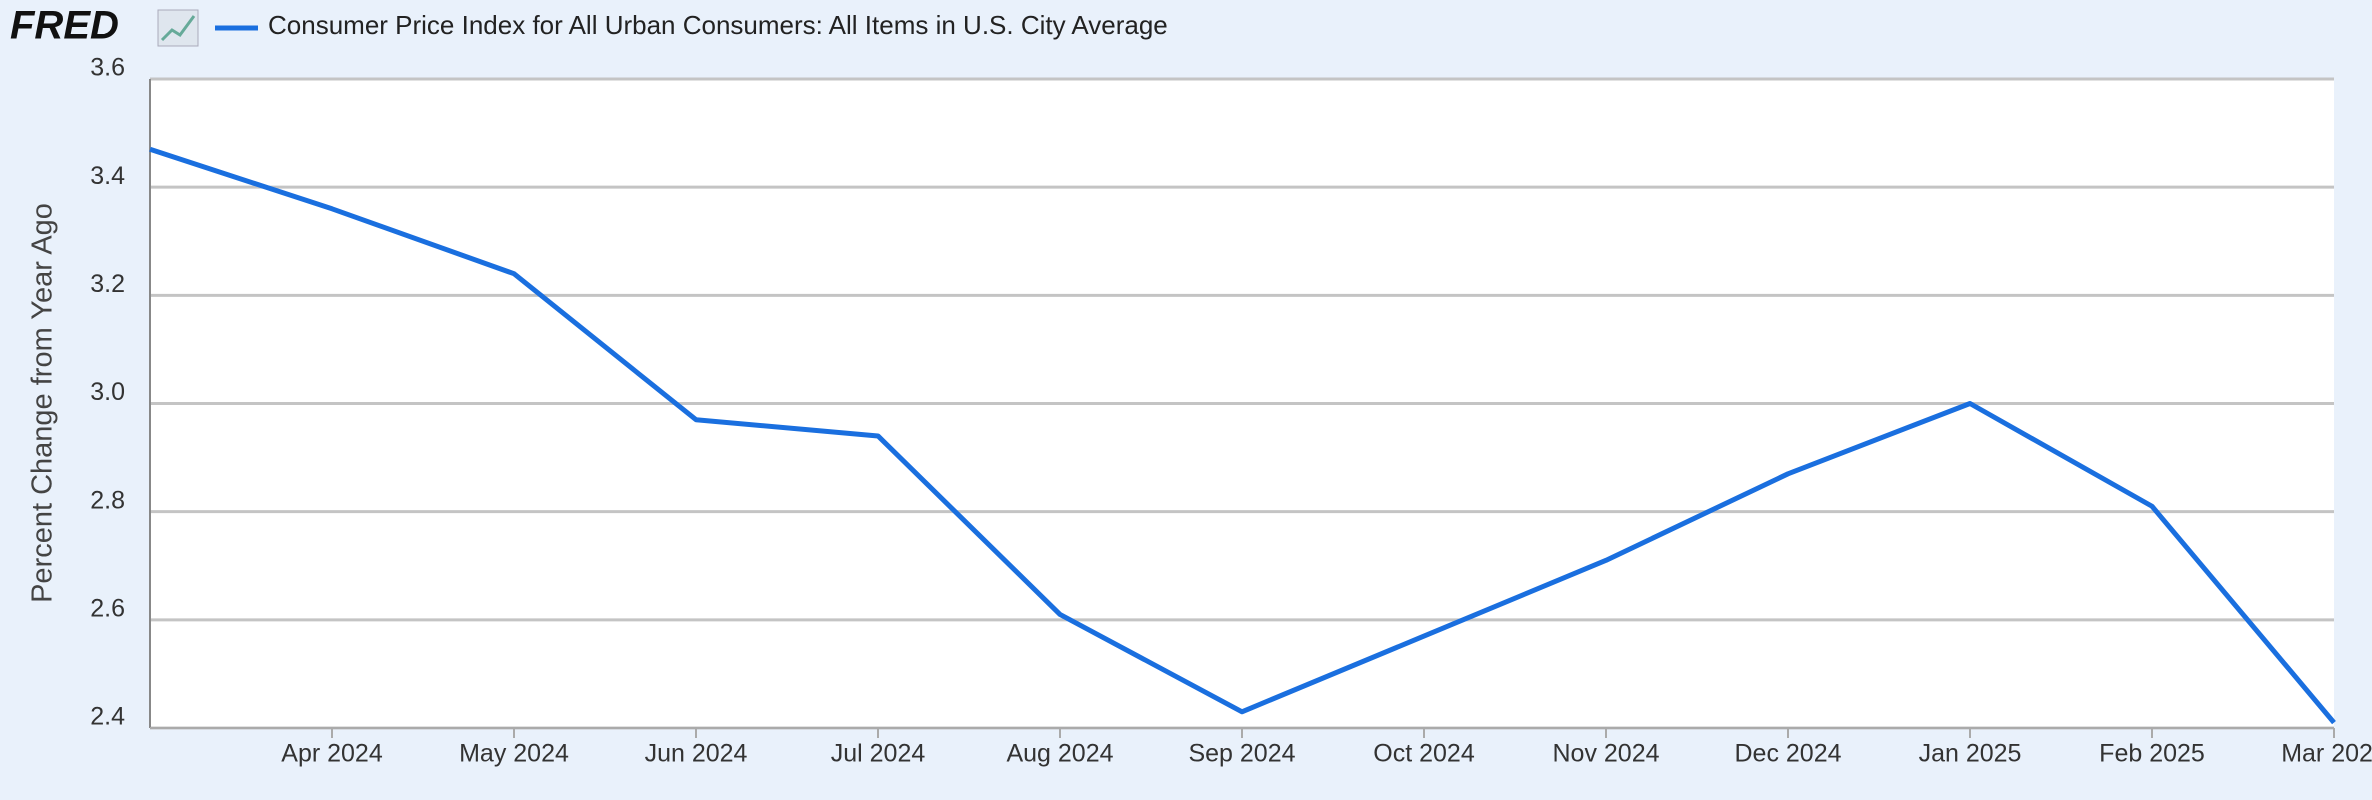  What do you see at coordinates (878, 754) in the screenshot?
I see `x-tick-label: Jul 2024` at bounding box center [878, 754].